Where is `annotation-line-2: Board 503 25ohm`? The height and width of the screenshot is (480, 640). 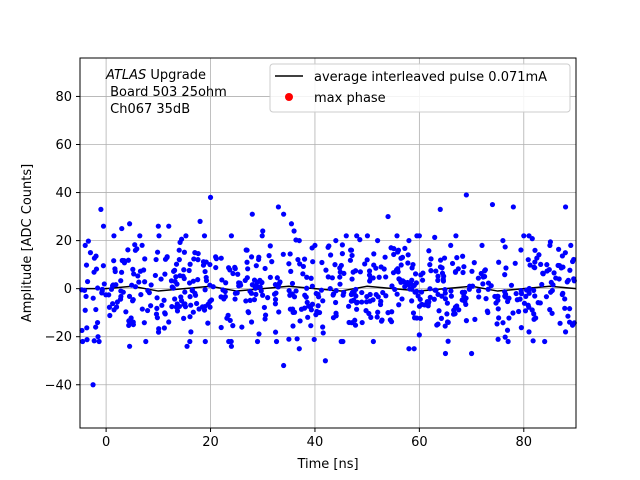 annotation-line-2: Board 503 25ohm is located at coordinates (166, 92).